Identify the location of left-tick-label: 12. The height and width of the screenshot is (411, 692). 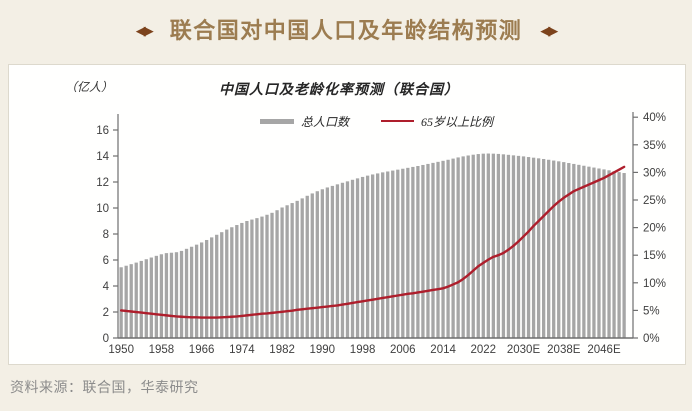
(102, 183).